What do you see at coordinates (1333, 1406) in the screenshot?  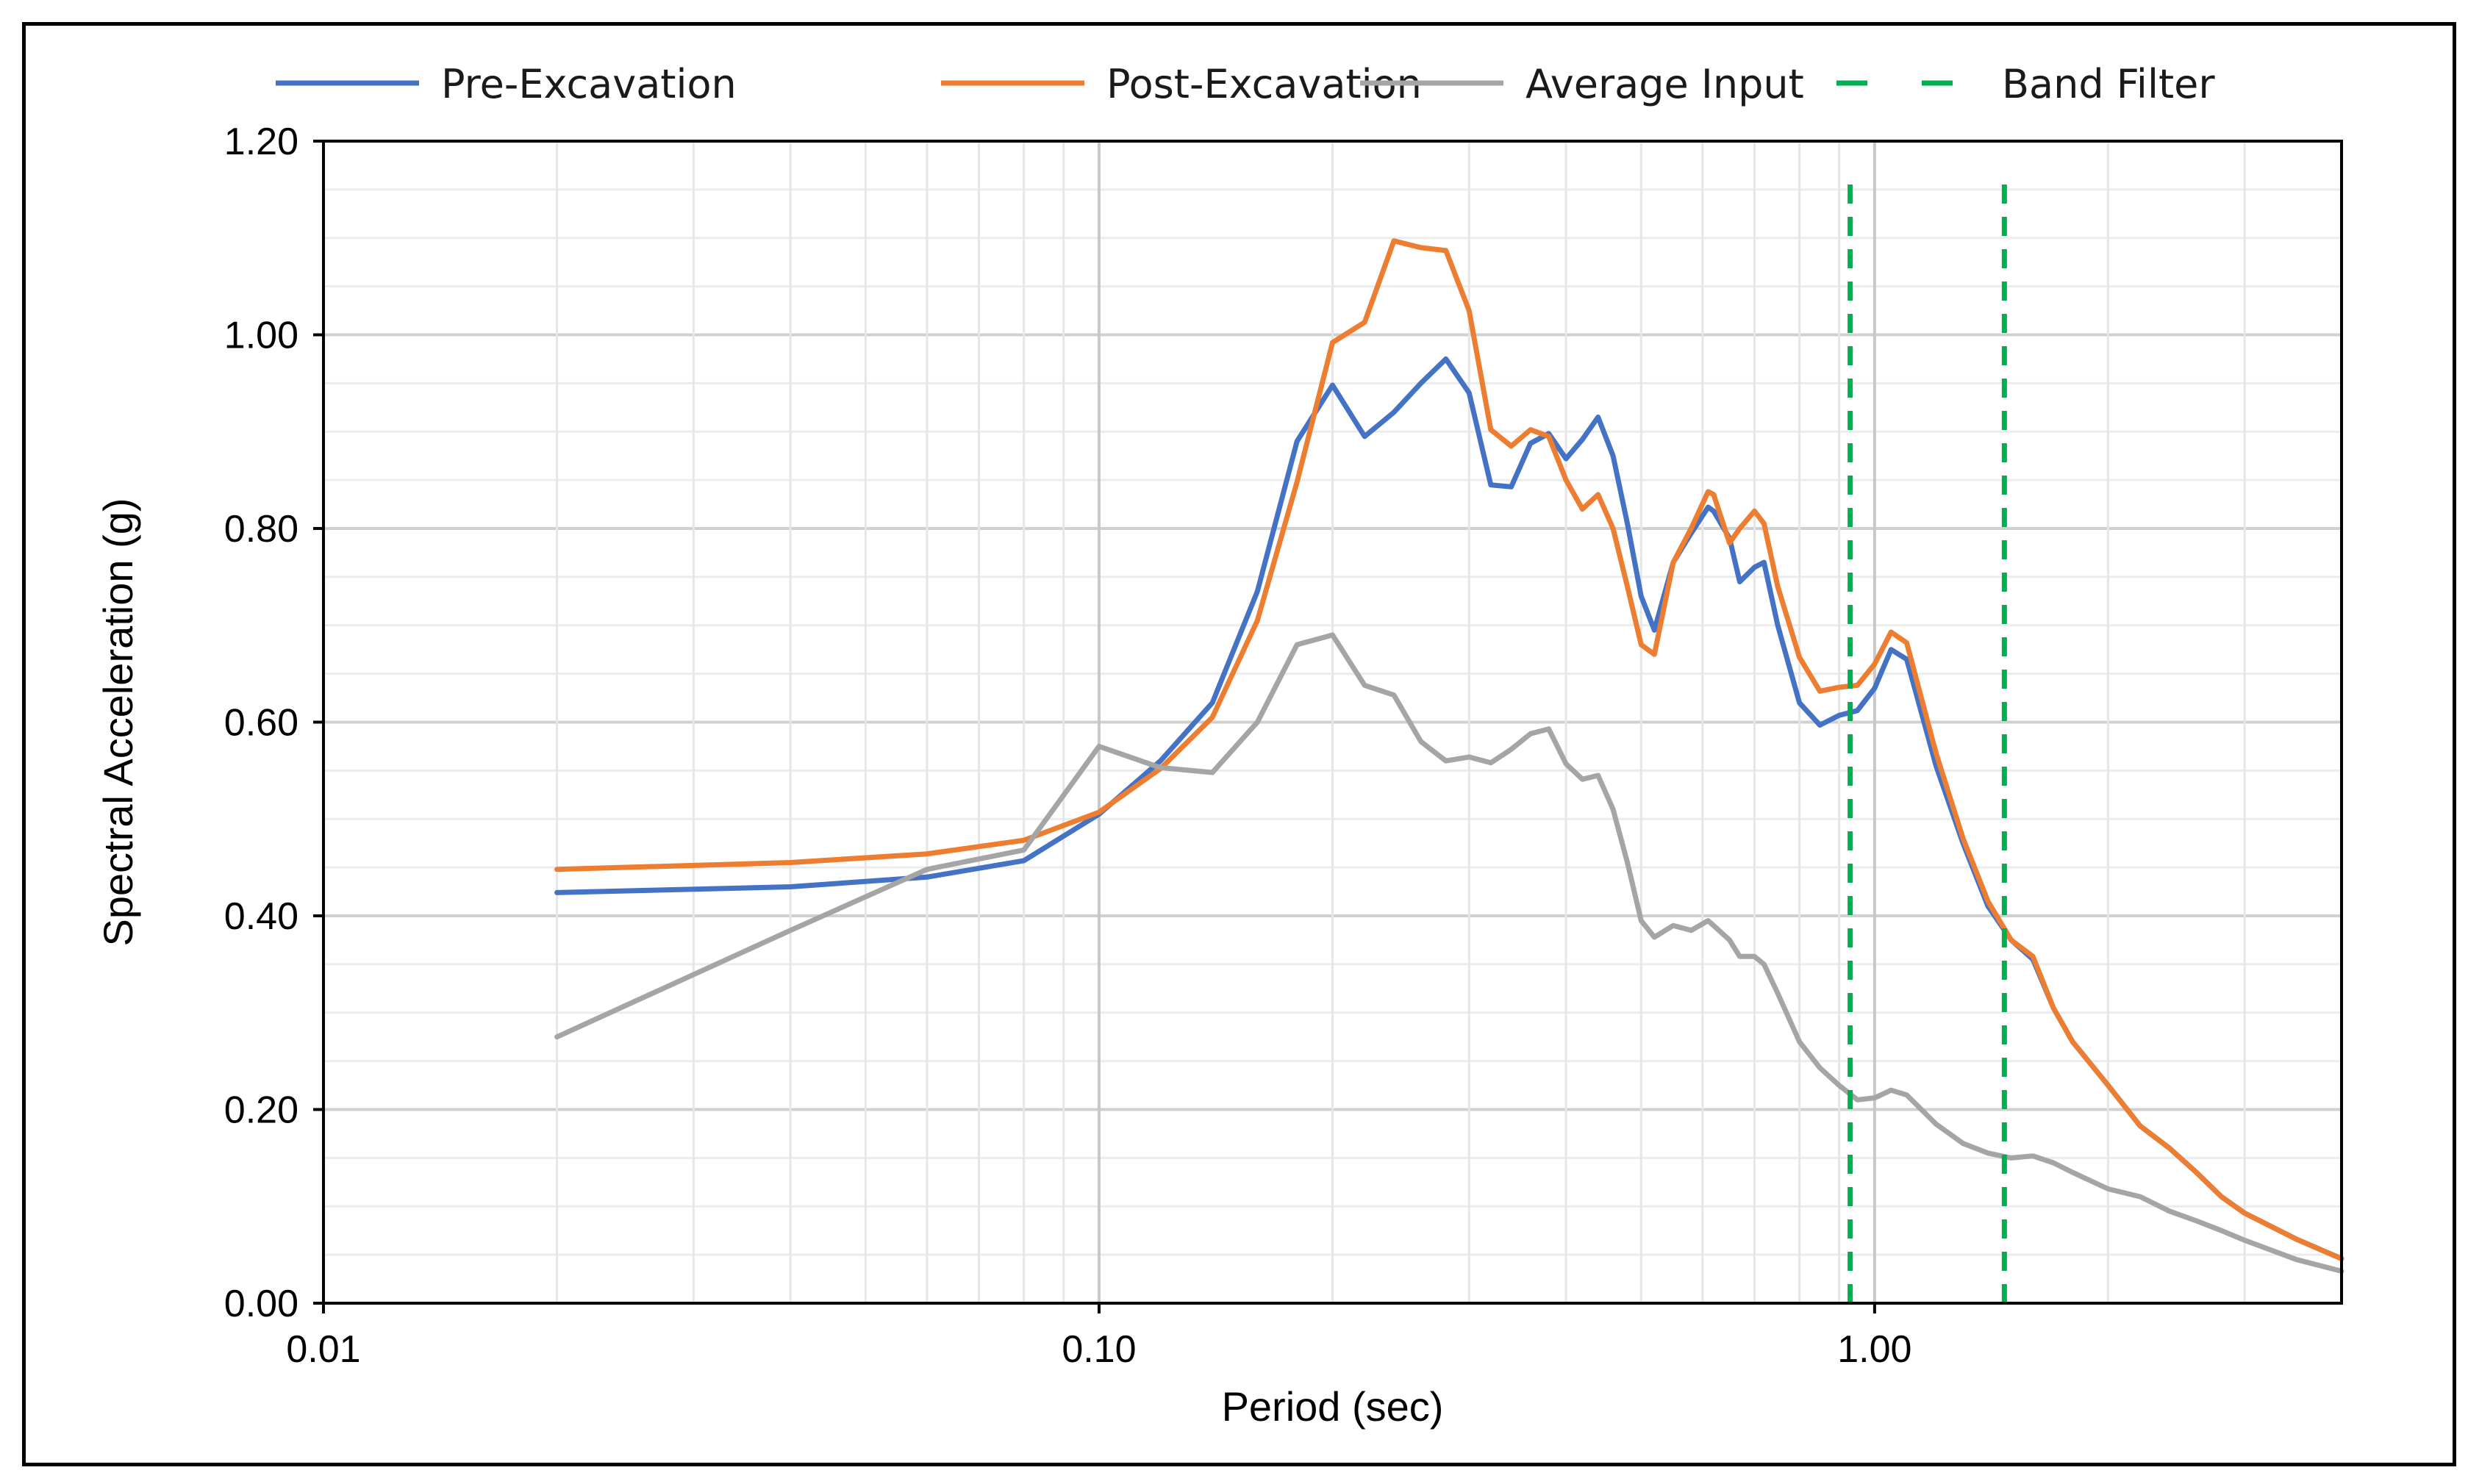 I see `x-axis-title: Period (sec)` at bounding box center [1333, 1406].